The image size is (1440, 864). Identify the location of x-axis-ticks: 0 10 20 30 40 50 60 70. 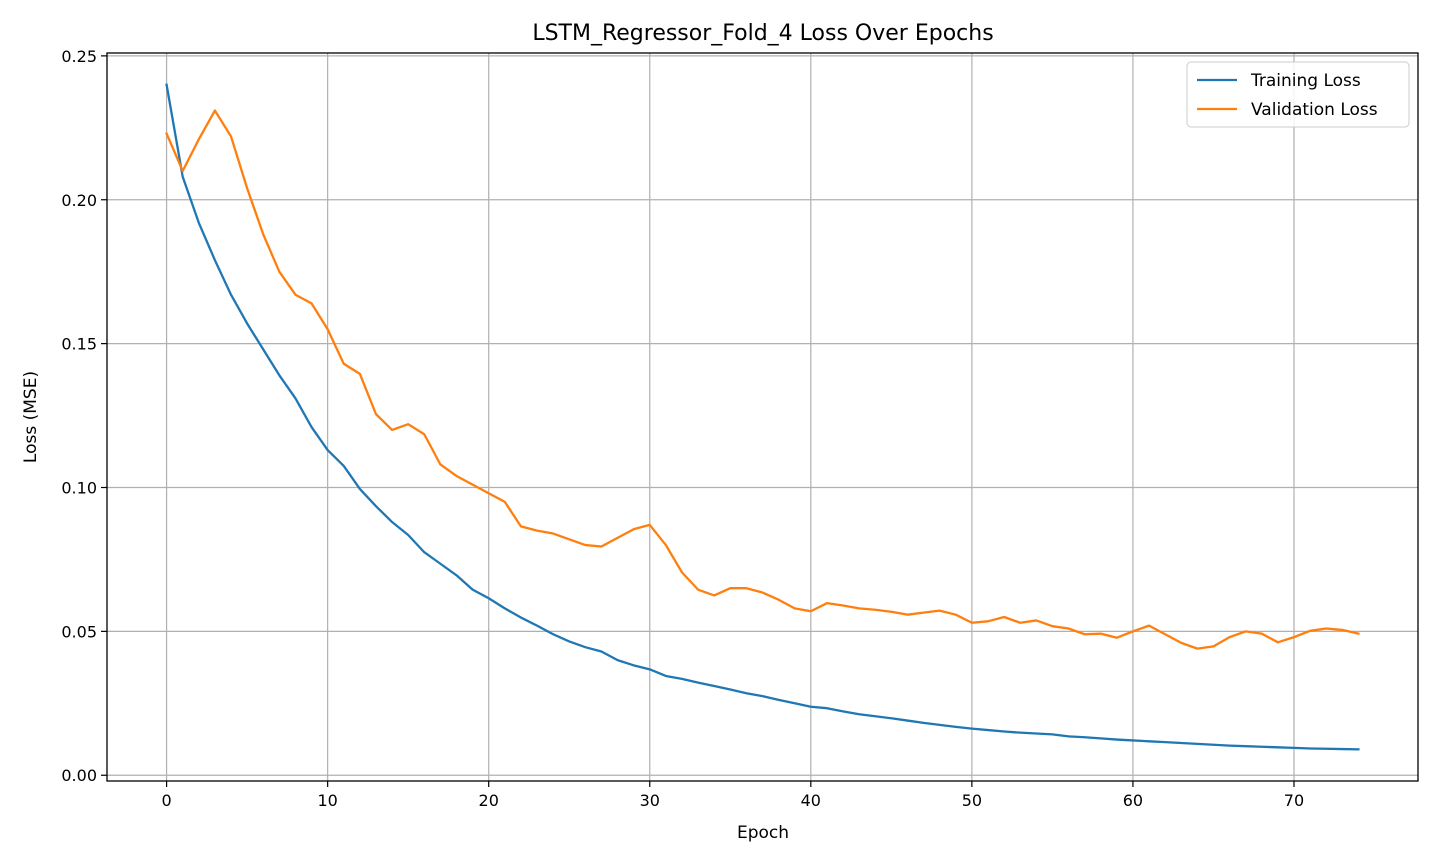
(732, 795).